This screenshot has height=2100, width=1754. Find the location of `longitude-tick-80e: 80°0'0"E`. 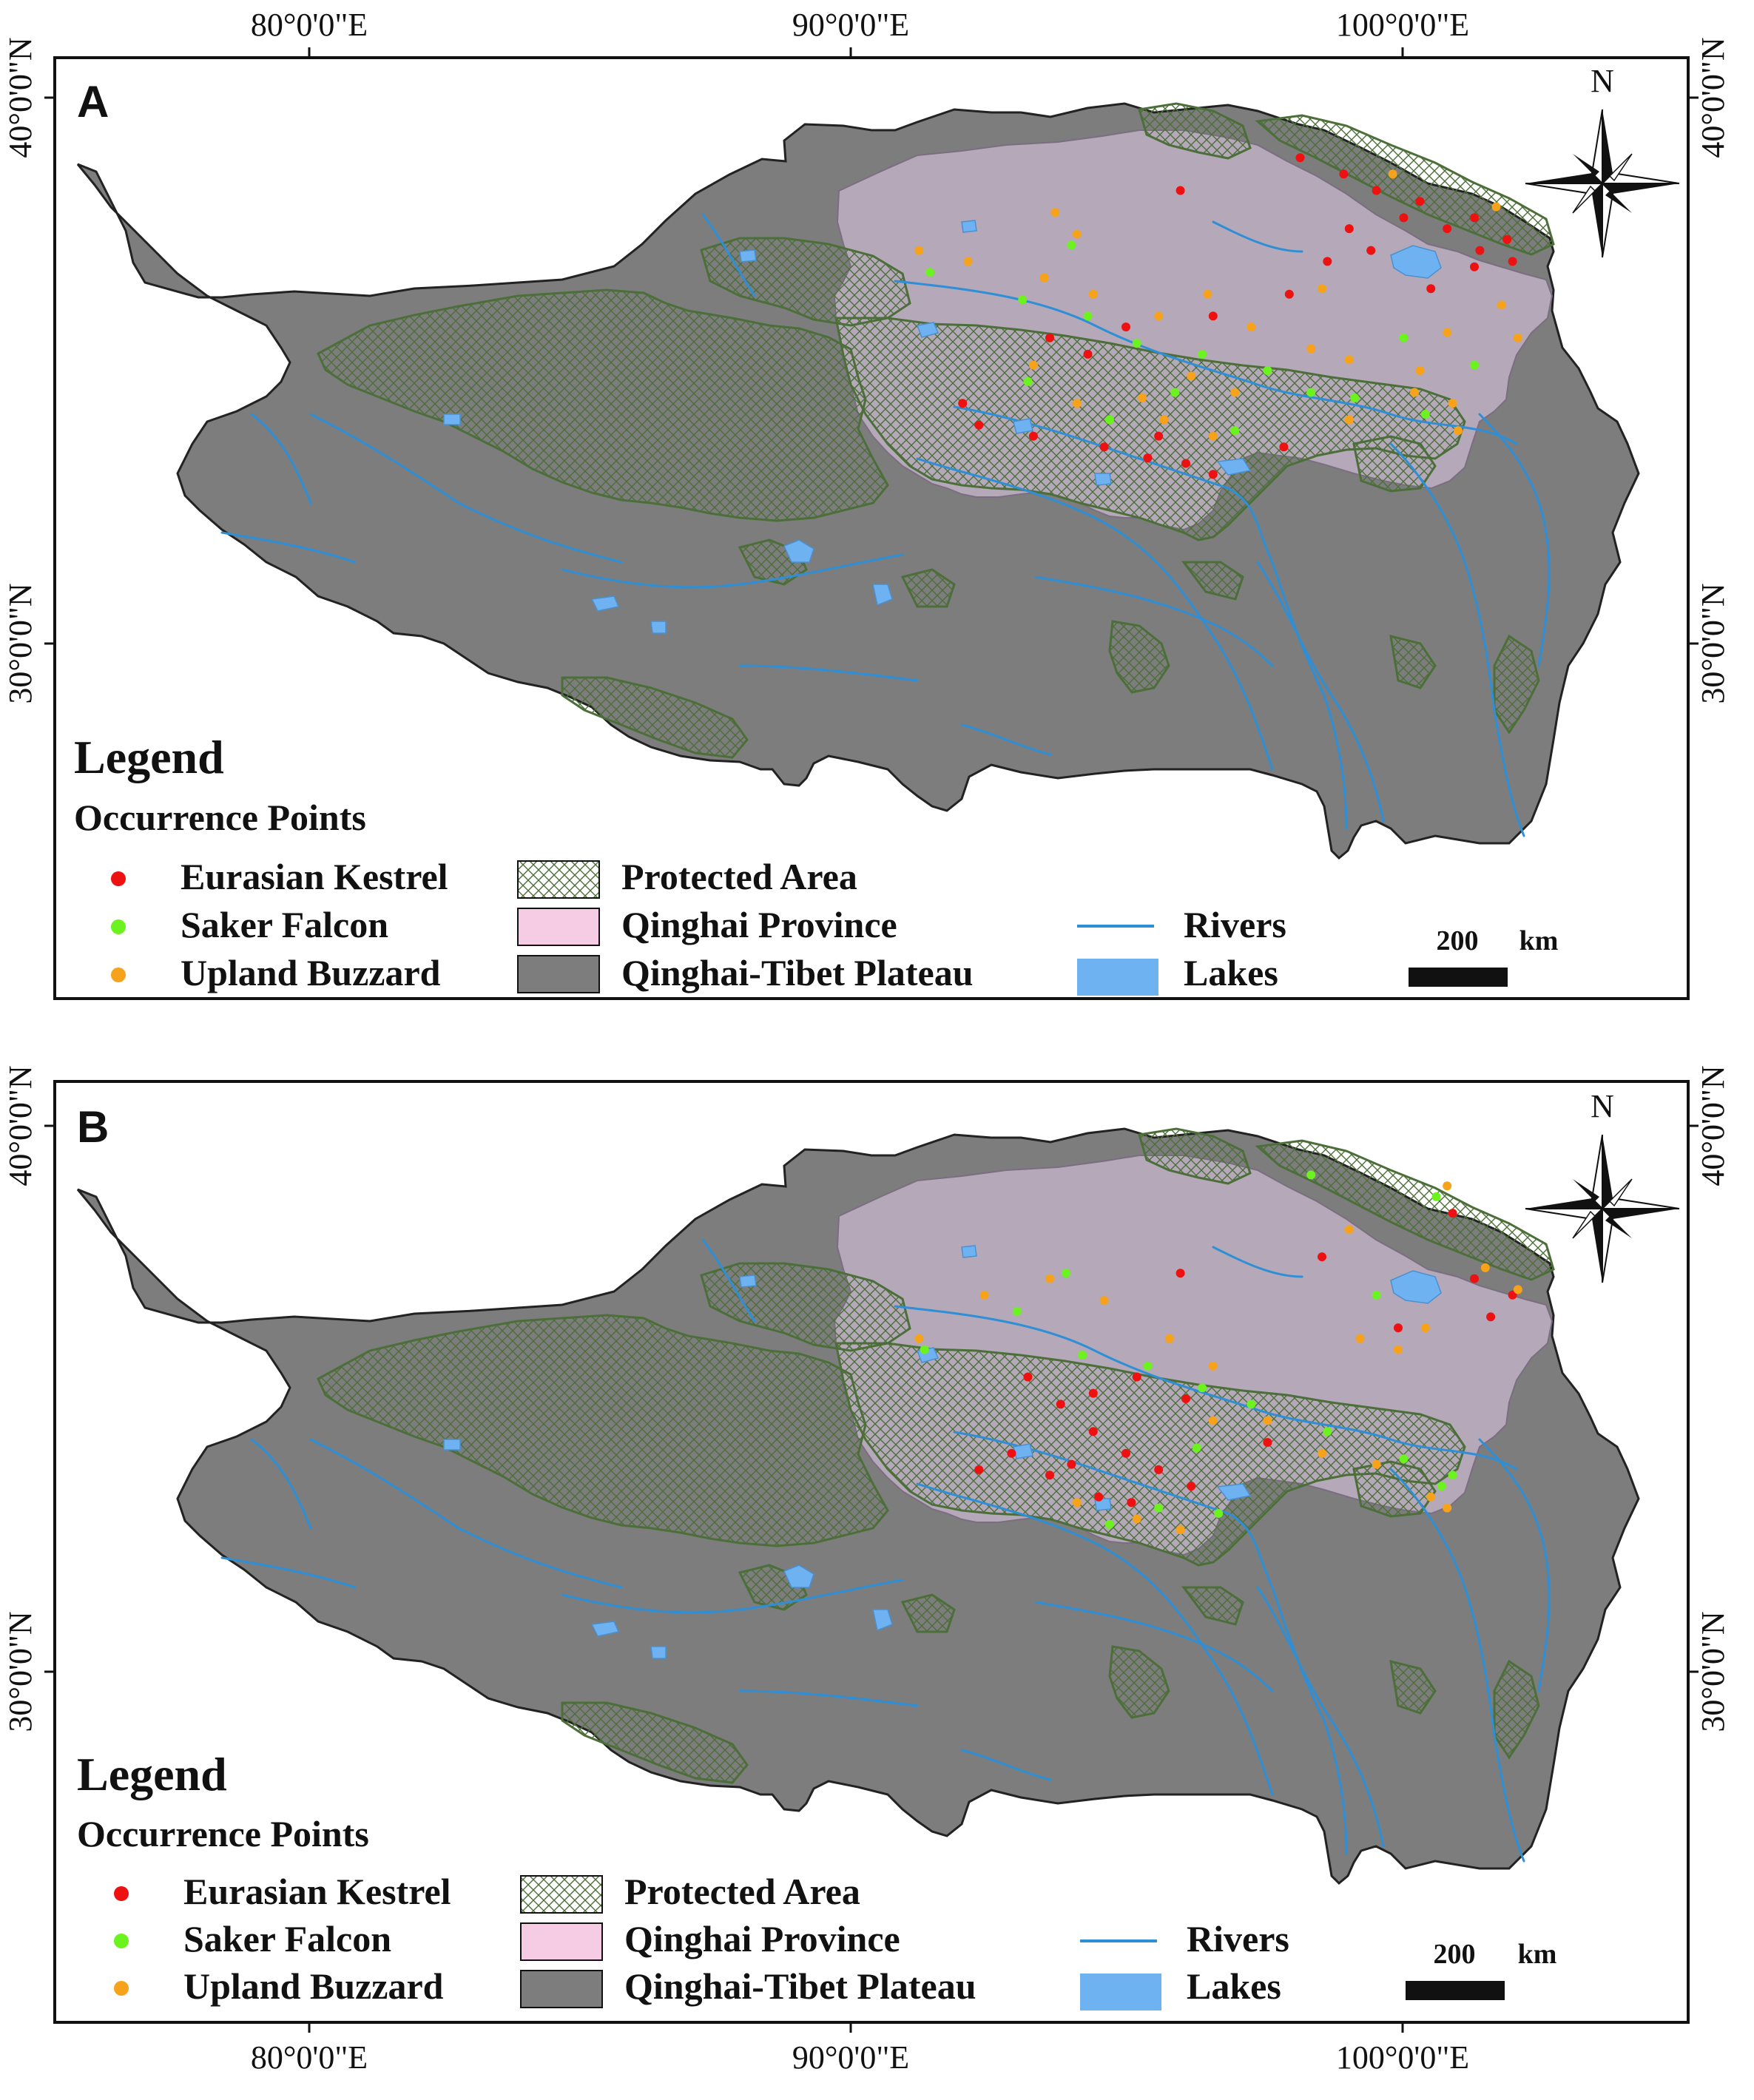

longitude-tick-80e: 80°0'0"E is located at coordinates (309, 25).